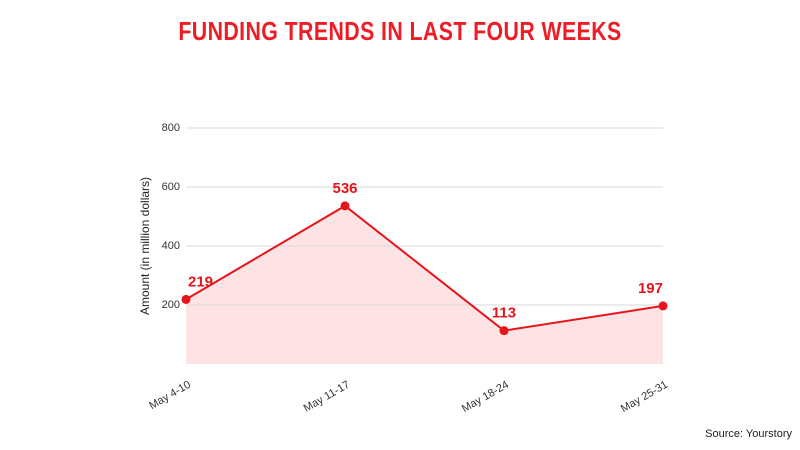  Describe the element at coordinates (171, 187) in the screenshot. I see `y-tick-label: 600` at that location.